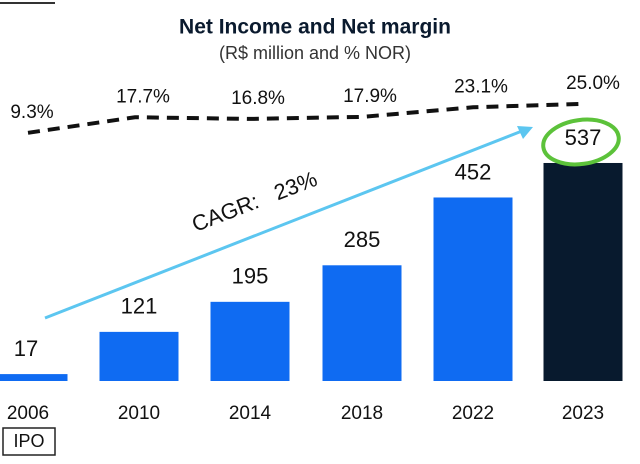 The width and height of the screenshot is (640, 464). I want to click on x-tick-label: 2014, so click(250, 413).